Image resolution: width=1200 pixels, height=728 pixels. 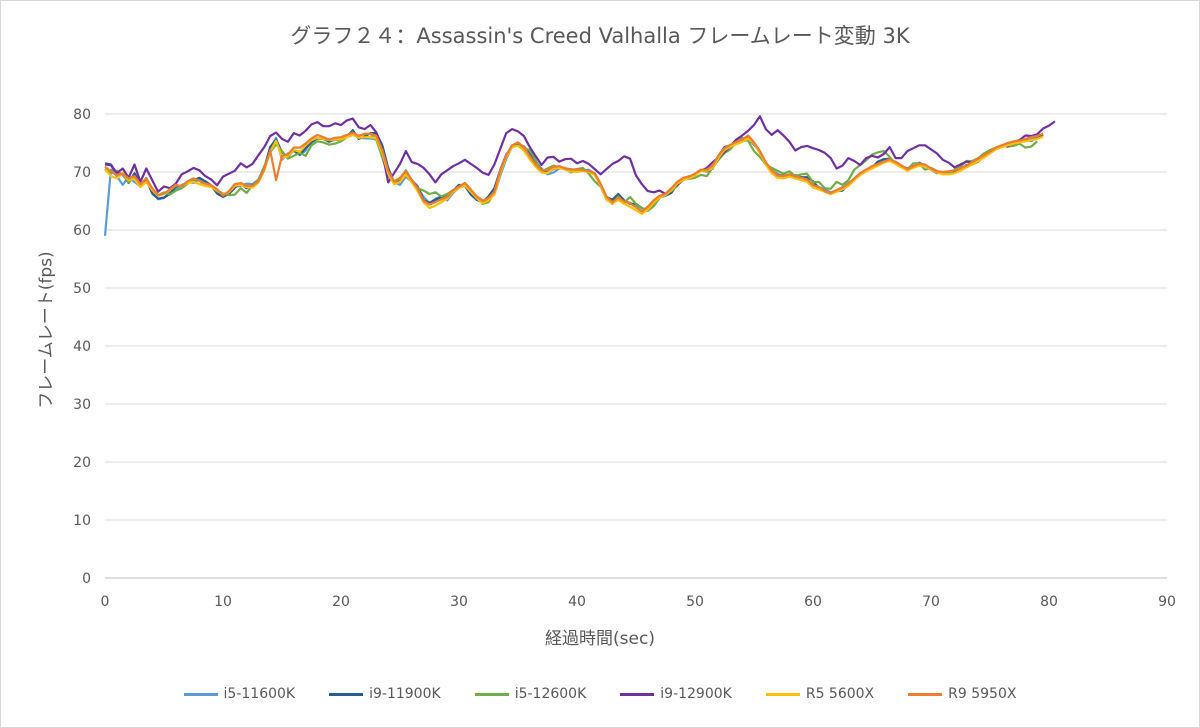 I want to click on legend-item: R9 5950X, so click(x=962, y=694).